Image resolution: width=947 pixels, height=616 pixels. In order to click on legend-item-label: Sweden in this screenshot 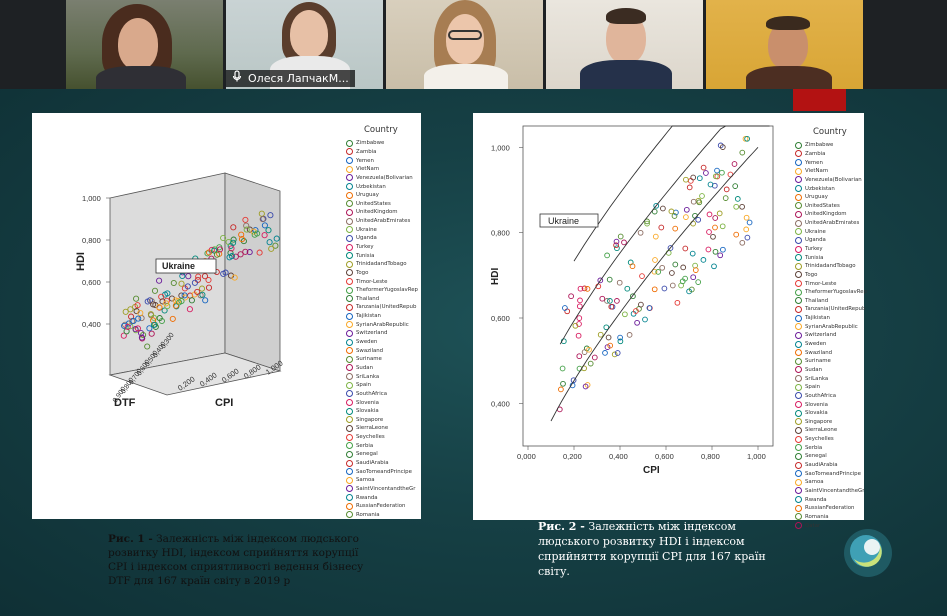, I will do `click(816, 344)`.